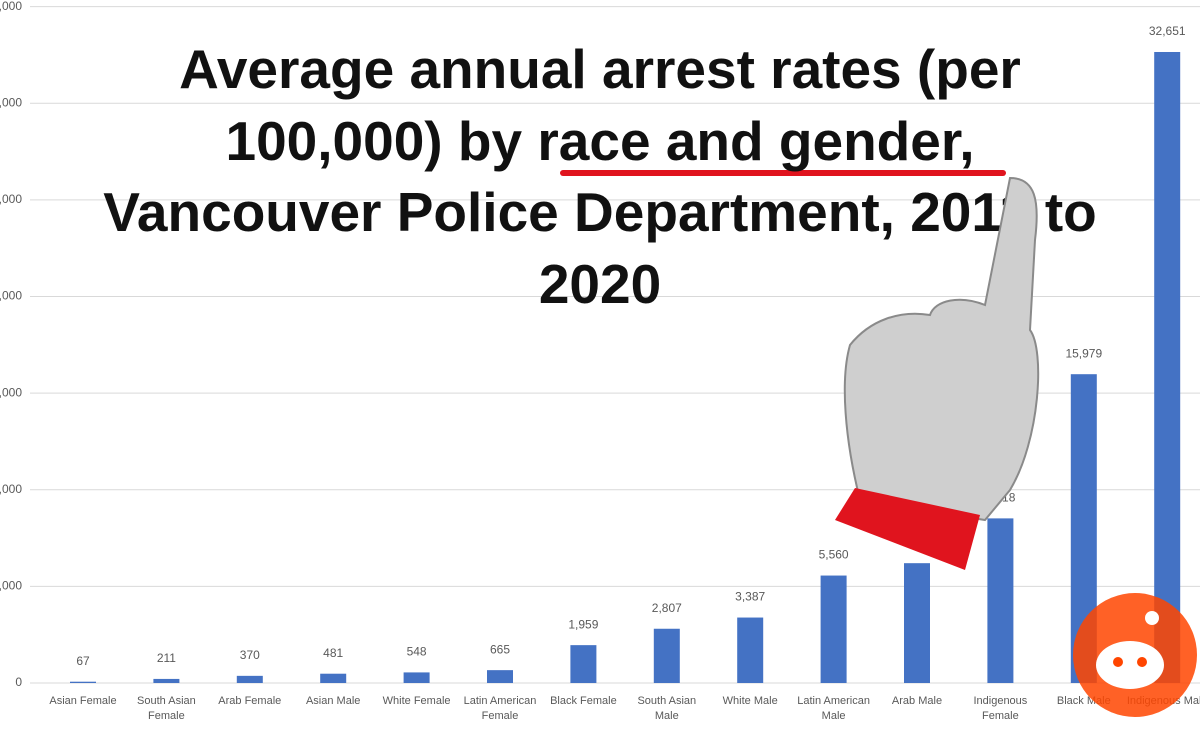 Image resolution: width=1200 pixels, height=730 pixels. What do you see at coordinates (500, 708) in the screenshot?
I see `x-tick-label: Latin American Female` at bounding box center [500, 708].